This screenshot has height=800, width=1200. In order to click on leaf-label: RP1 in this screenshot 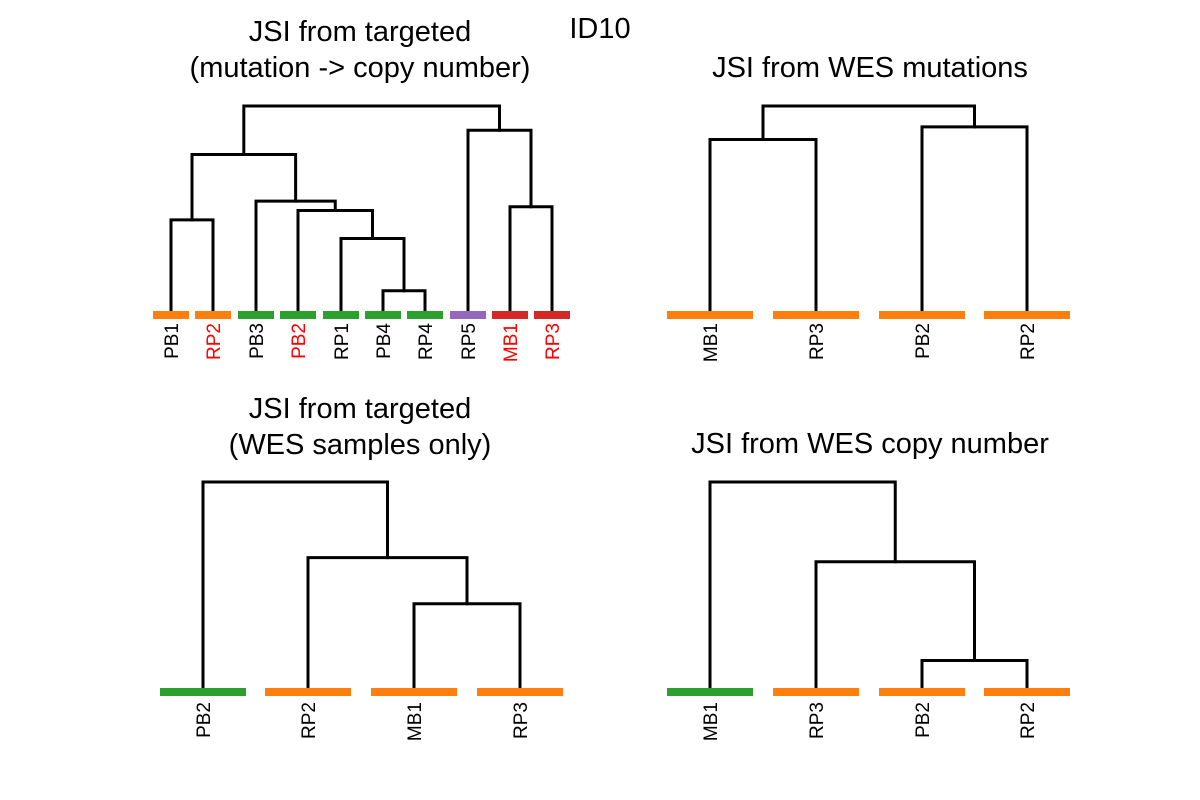, I will do `click(342, 341)`.